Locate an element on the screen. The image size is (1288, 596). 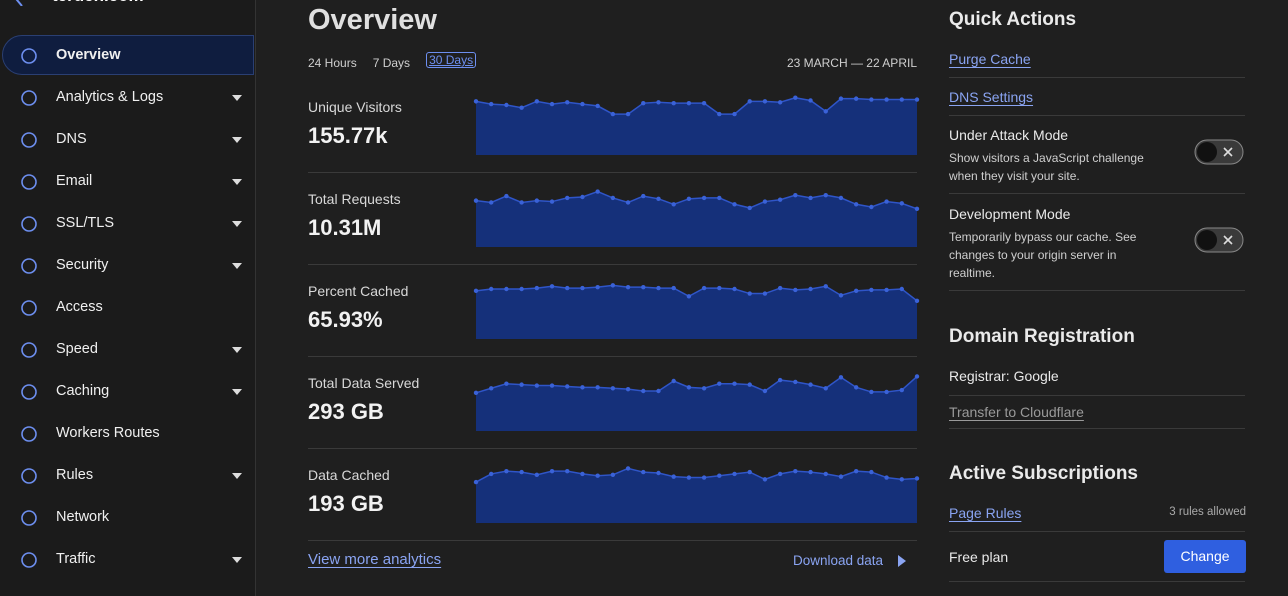
transfer-link: Transfer to Cloudflare is located at coordinates (1016, 411).